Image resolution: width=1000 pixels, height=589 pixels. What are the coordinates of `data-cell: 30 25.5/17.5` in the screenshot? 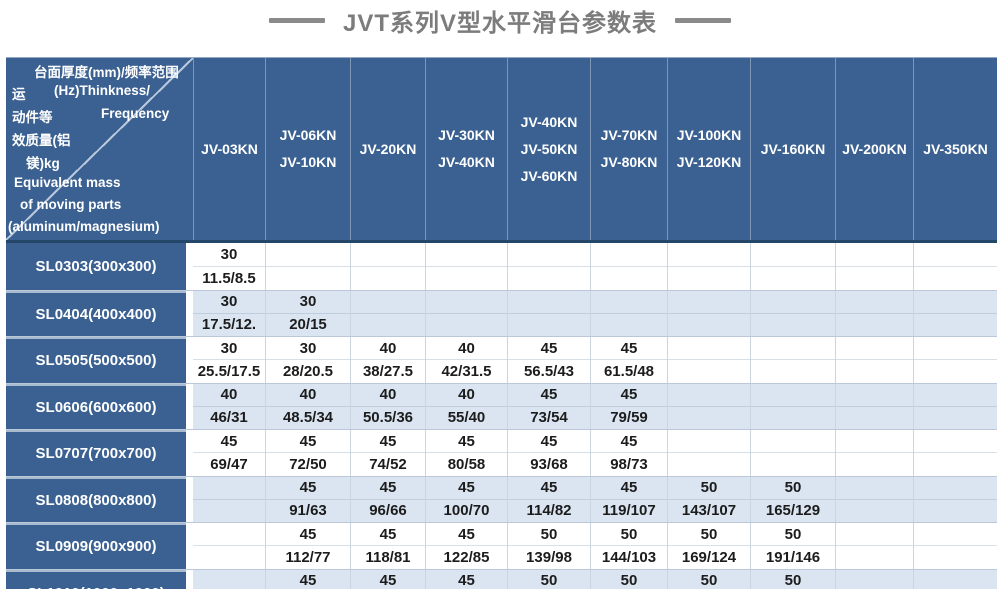 It's located at (229, 360).